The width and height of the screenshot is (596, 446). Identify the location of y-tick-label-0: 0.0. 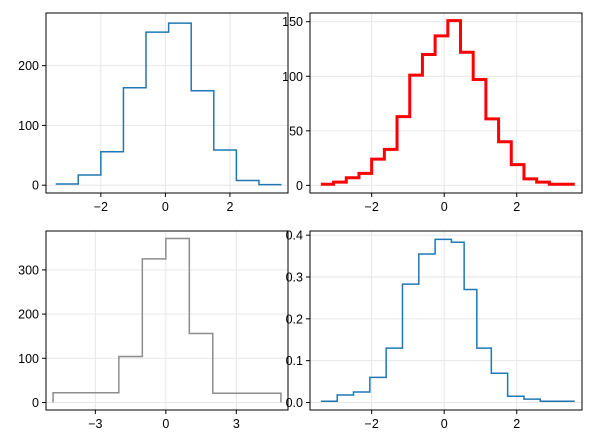
(294, 403).